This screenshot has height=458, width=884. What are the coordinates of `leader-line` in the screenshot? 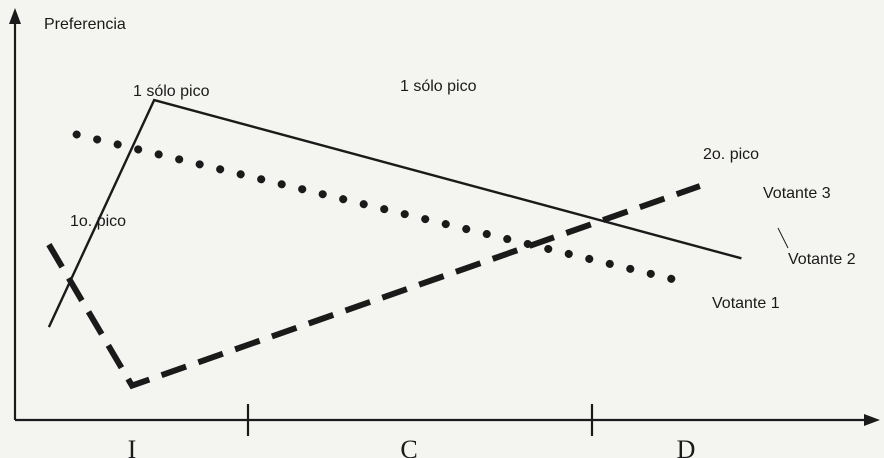 It's located at (783, 238).